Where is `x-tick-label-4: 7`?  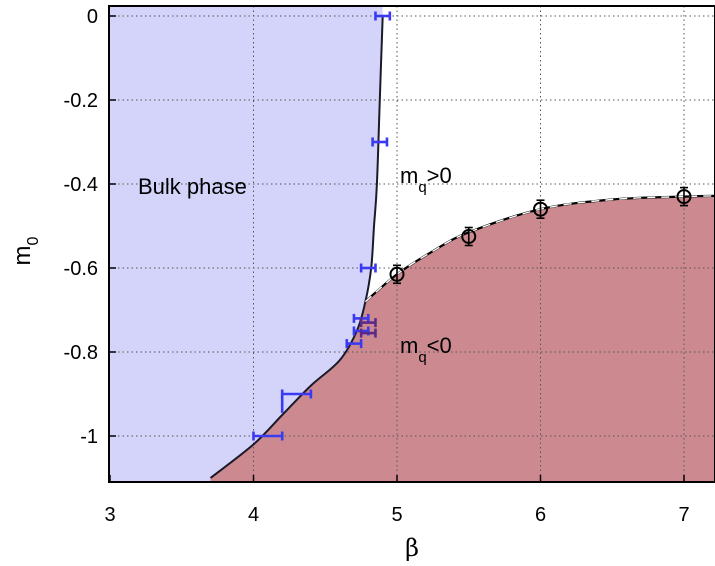
x-tick-label-4: 7 is located at coordinates (683, 515).